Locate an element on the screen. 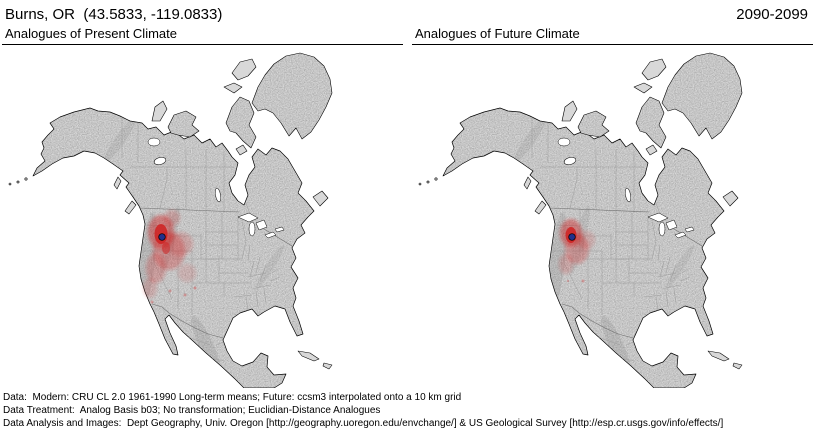  period-label: 2090-2099 is located at coordinates (772, 14).